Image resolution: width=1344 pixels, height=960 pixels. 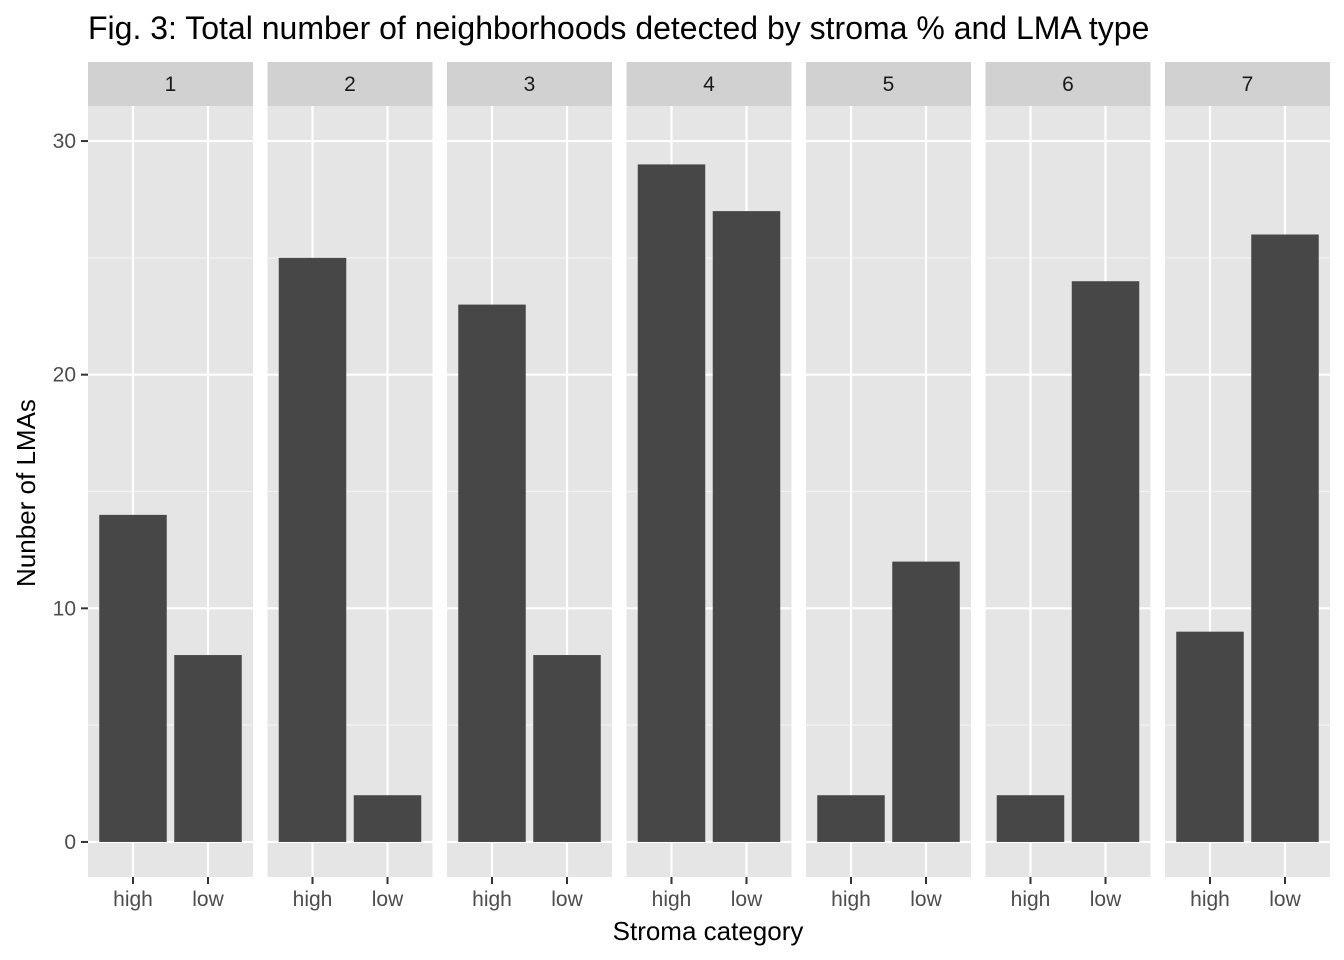 I want to click on facet-panel-1: 1 high low, so click(x=170, y=486).